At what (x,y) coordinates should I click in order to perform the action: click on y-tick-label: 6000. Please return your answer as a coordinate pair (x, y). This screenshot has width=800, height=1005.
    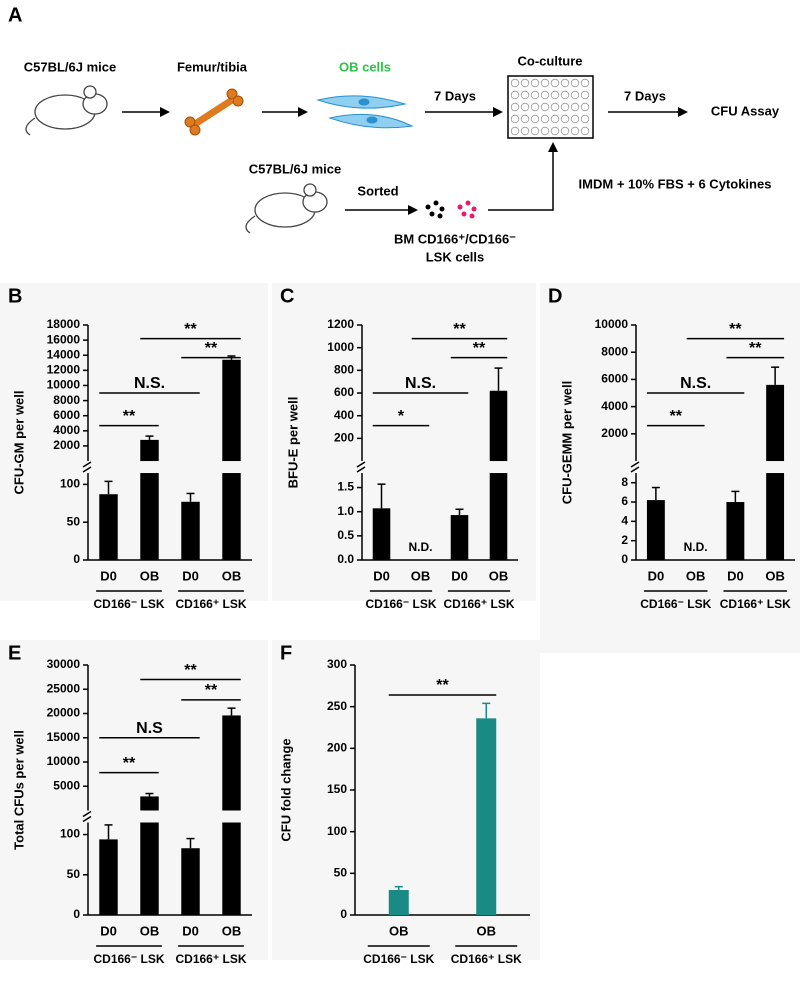
    Looking at the image, I should click on (614, 379).